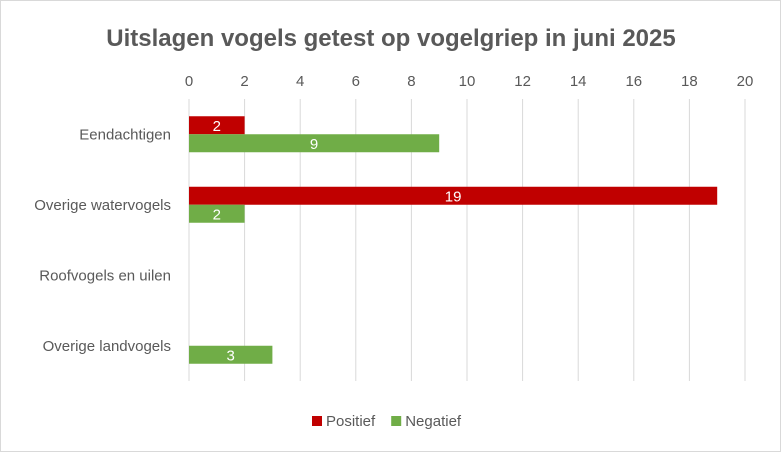 The image size is (781, 452). What do you see at coordinates (105, 275) in the screenshot?
I see `category-label: Roofvogels en uilen` at bounding box center [105, 275].